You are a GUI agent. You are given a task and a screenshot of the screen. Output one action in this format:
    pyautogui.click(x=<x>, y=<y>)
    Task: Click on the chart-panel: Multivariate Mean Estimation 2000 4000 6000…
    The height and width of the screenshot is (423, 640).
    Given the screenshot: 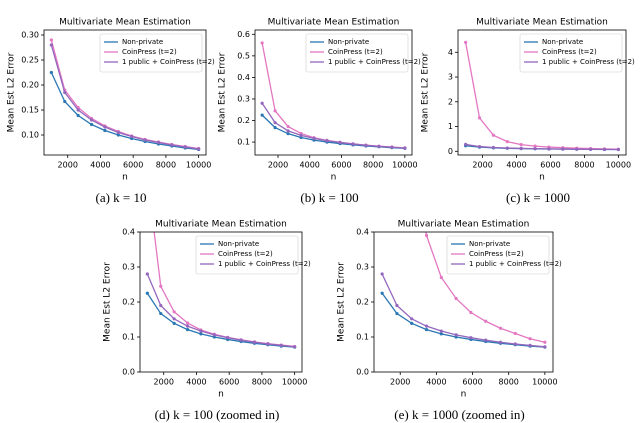 What is the action you would take?
    pyautogui.click(x=320, y=111)
    